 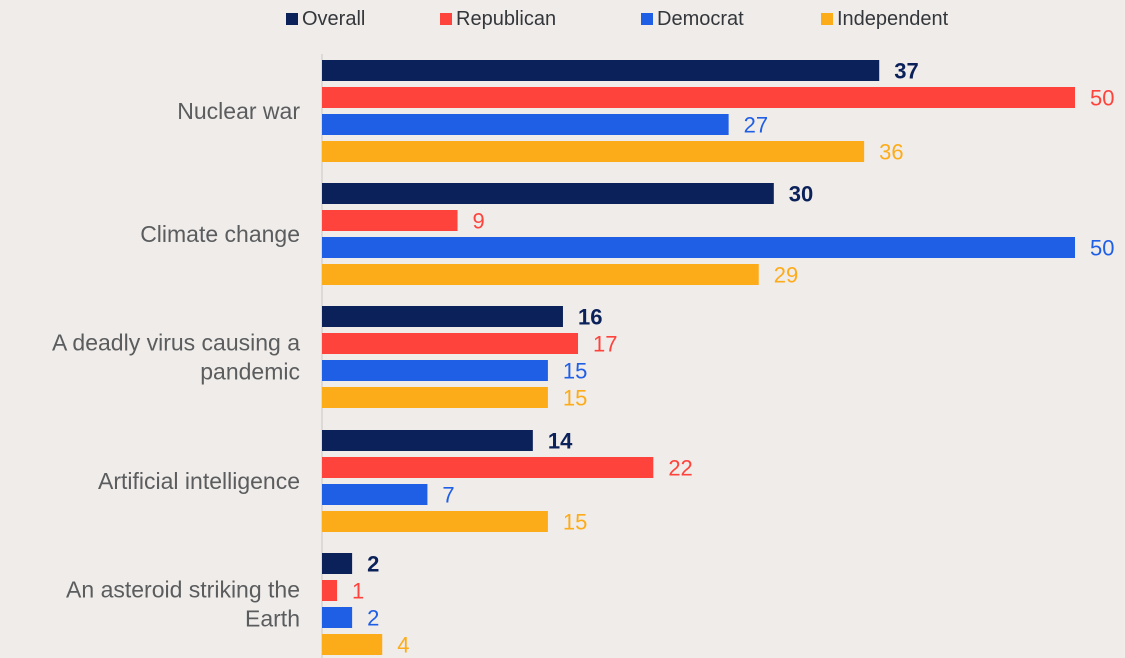 I want to click on category-label-line: Climate change, so click(x=220, y=234).